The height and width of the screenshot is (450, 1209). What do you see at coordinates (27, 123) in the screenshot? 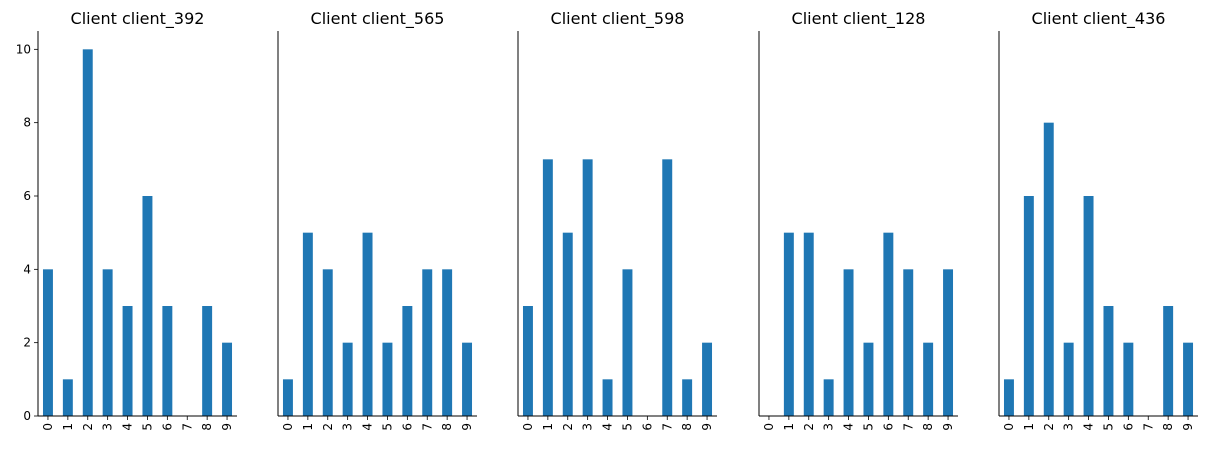
I see `y-tick-label: 8` at bounding box center [27, 123].